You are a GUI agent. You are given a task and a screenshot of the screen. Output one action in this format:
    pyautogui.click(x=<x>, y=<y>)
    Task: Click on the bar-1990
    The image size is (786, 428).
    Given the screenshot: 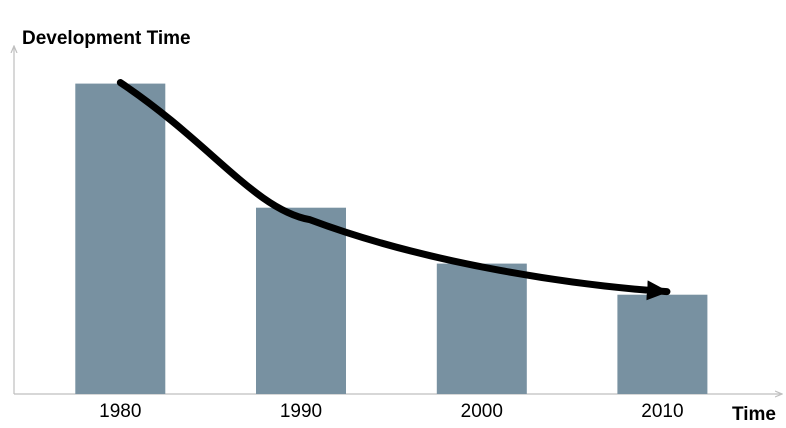 What is the action you would take?
    pyautogui.click(x=301, y=300)
    